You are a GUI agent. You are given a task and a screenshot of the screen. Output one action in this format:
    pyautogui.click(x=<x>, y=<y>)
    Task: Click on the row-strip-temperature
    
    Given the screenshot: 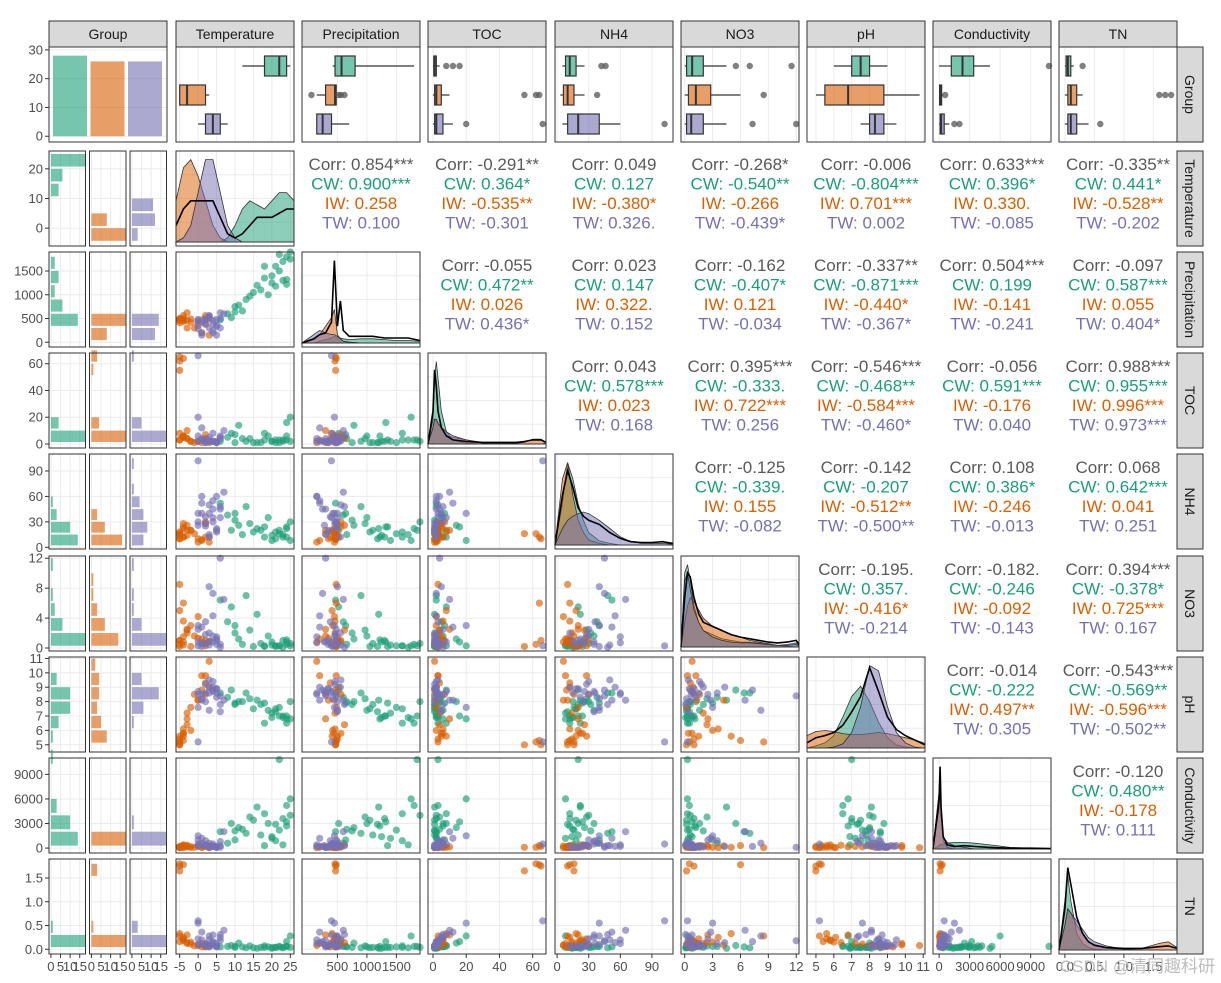 What is the action you would take?
    pyautogui.click(x=1190, y=198)
    